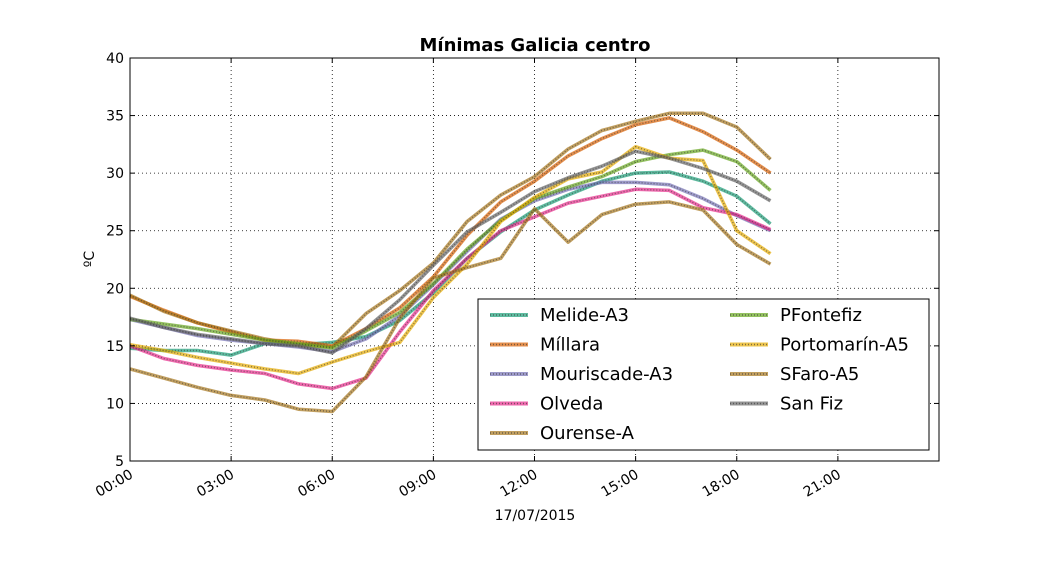 The image size is (1043, 575). What do you see at coordinates (115, 174) in the screenshot?
I see `y-tick-label: 30` at bounding box center [115, 174].